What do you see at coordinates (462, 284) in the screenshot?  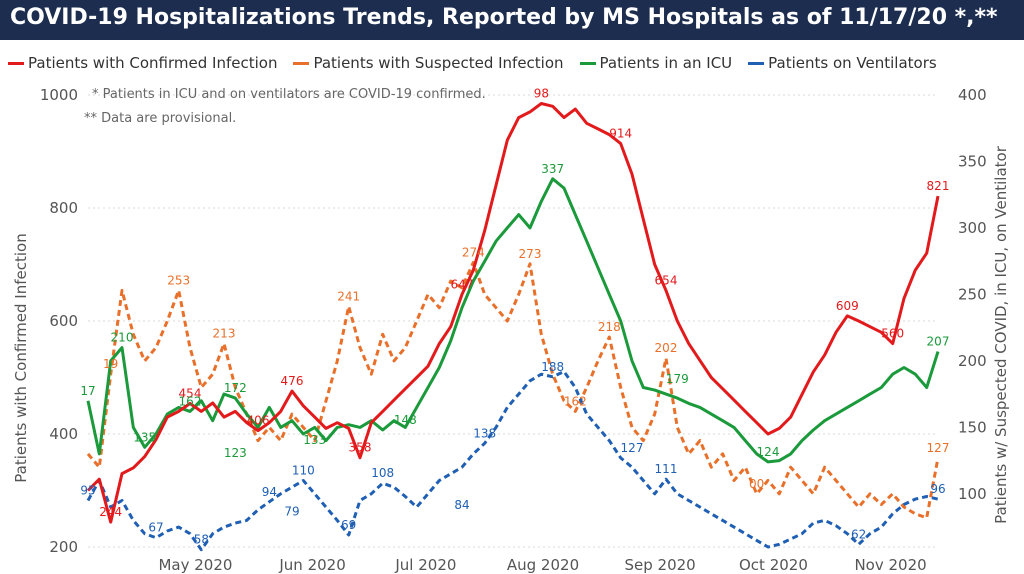 I see `data-label: 647` at bounding box center [462, 284].